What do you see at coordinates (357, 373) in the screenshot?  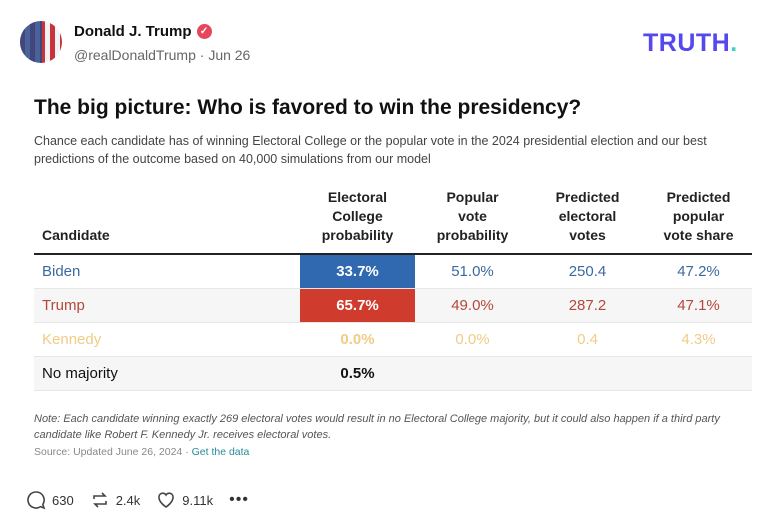 I see `ec-probability: 0.5%` at bounding box center [357, 373].